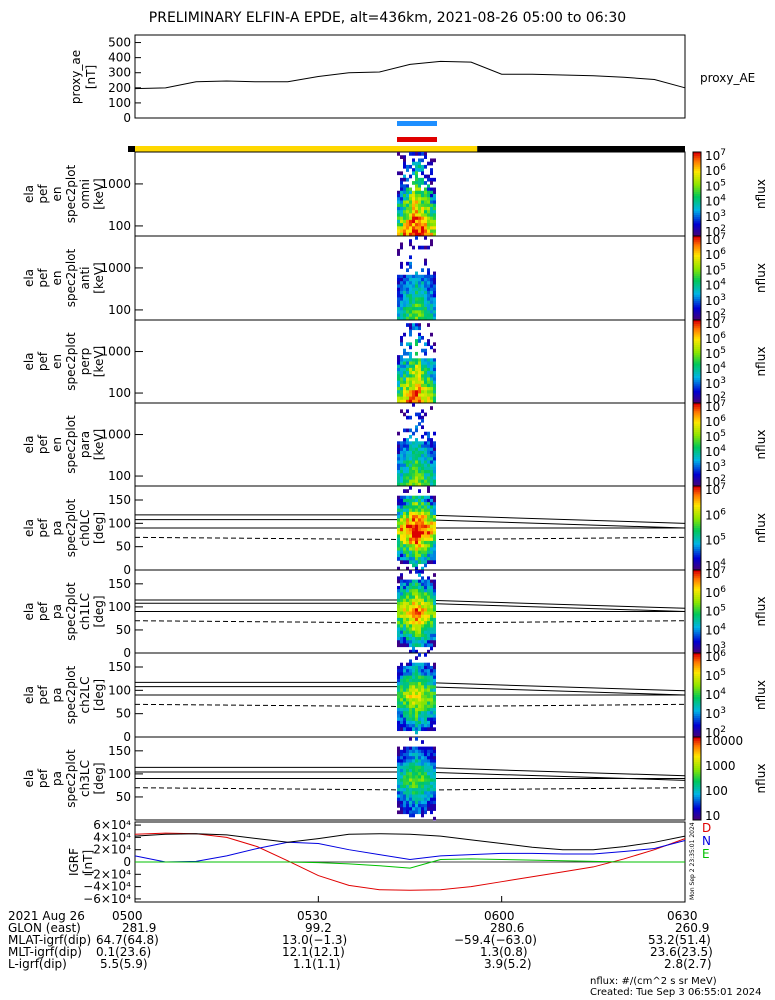 The height and width of the screenshot is (1000, 775). Describe the element at coordinates (715, 451) in the screenshot. I see `colorbar-tick-label: 104` at that location.